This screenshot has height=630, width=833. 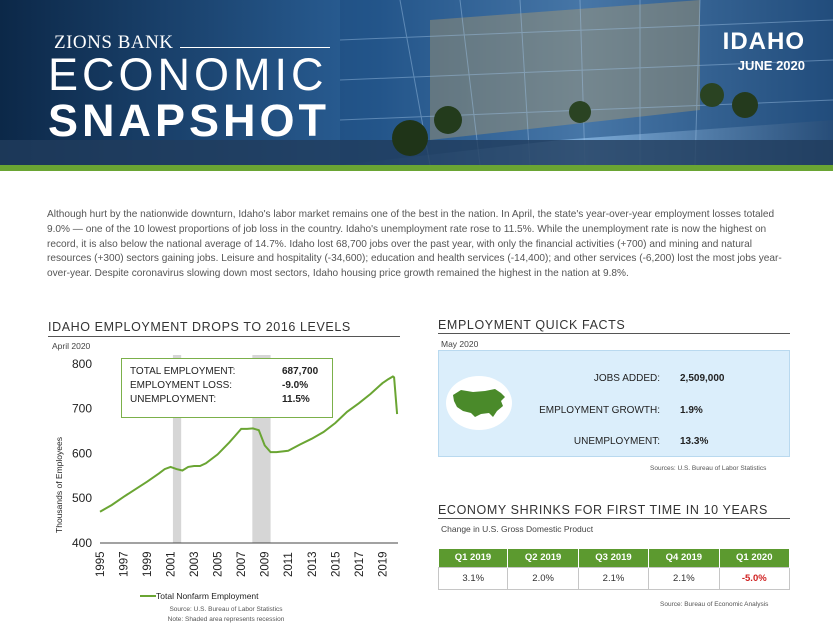 What do you see at coordinates (189, 120) in the screenshot?
I see `title-snapshot: SNAPSHOT` at bounding box center [189, 120].